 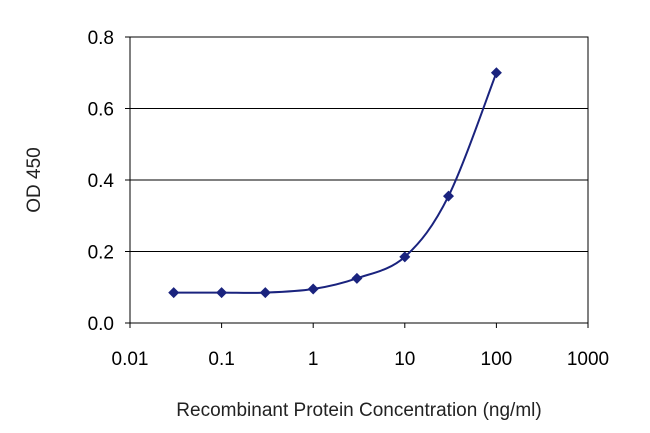 I want to click on y-tick-label-0: 0.0, so click(x=101, y=324).